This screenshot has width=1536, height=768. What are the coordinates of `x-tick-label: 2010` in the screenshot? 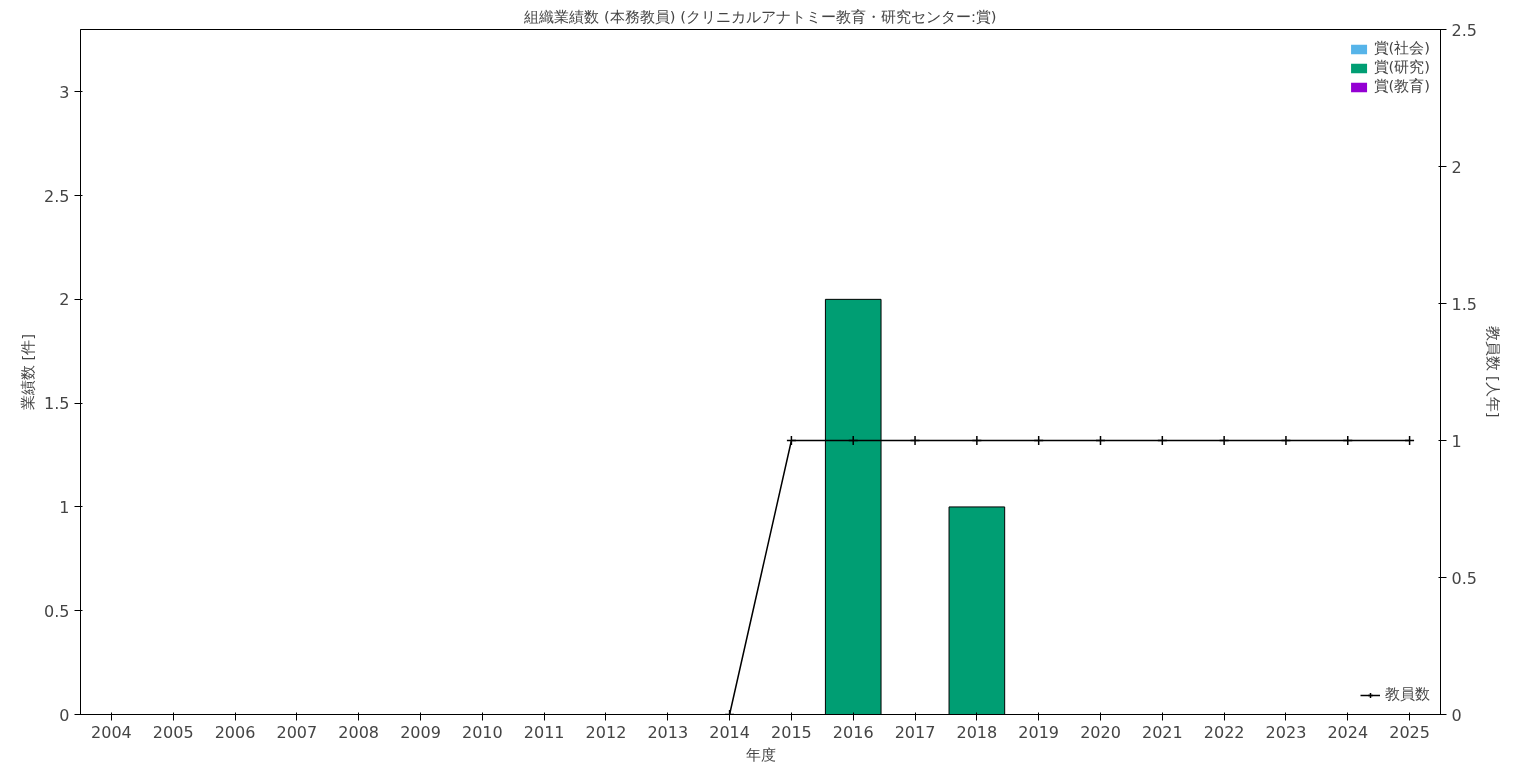 It's located at (482, 732).